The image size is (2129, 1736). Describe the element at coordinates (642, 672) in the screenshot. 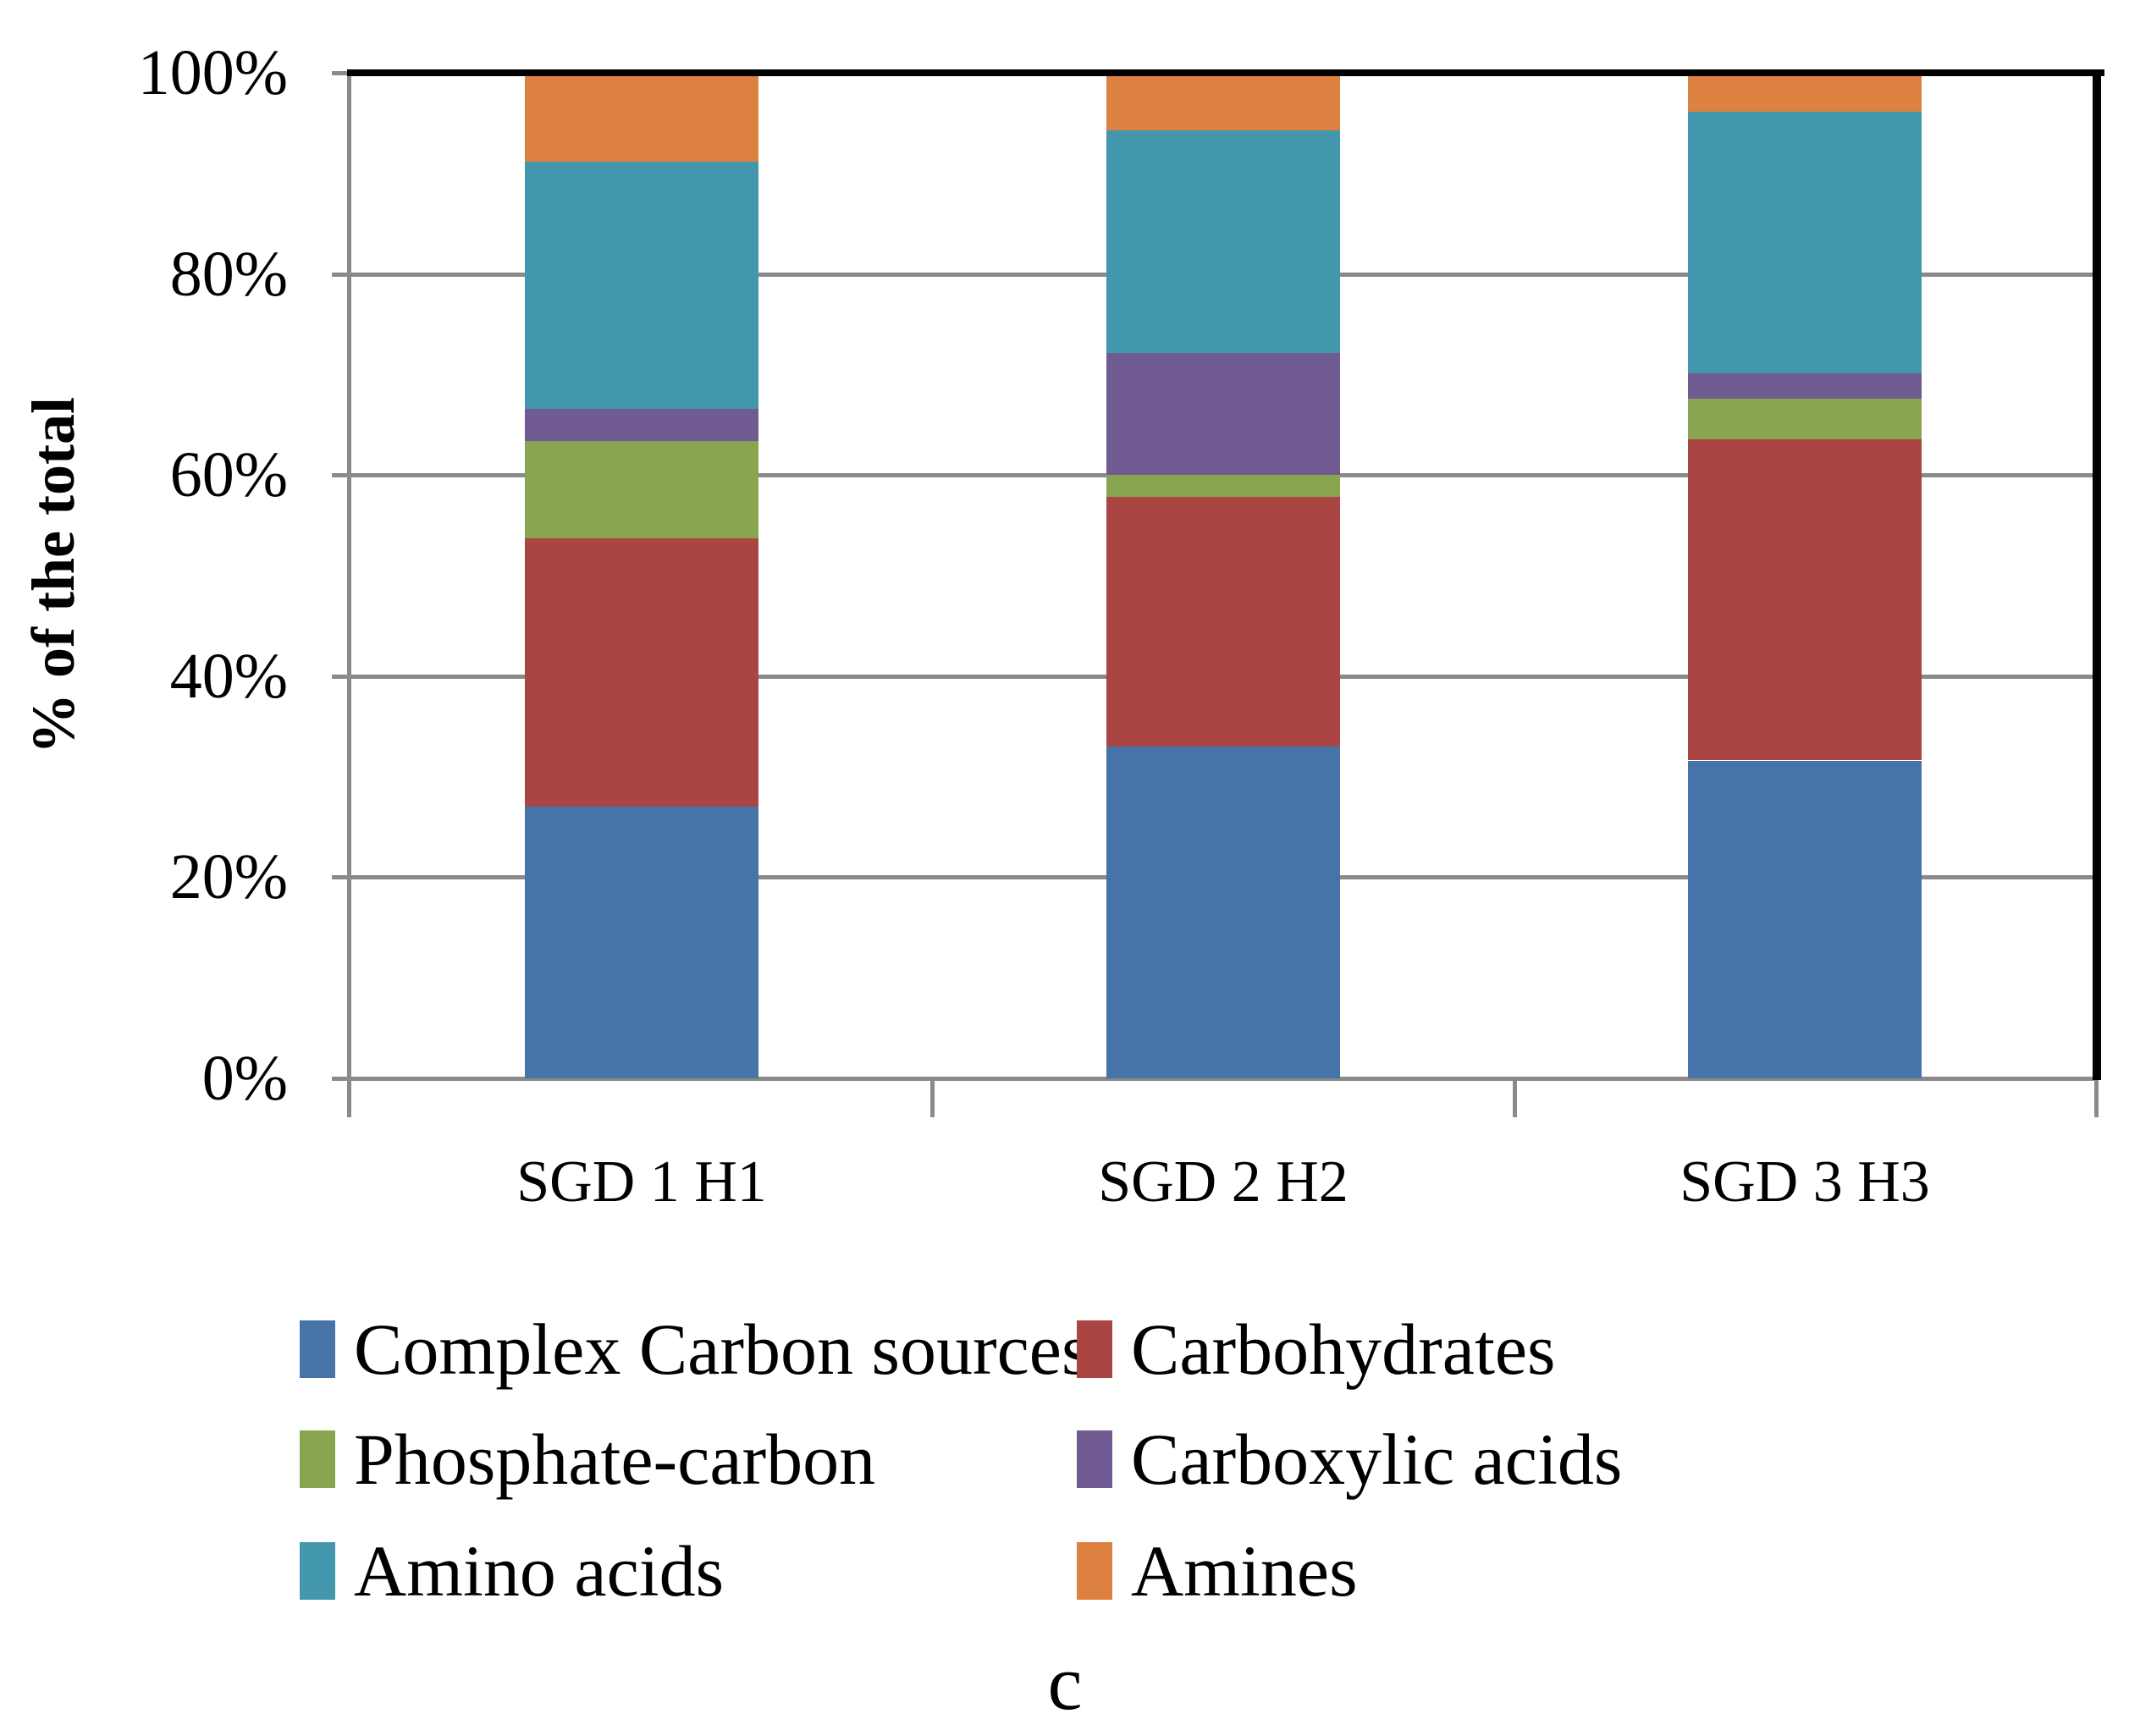

I see `bar-segment-carbohydrates-sgd-1-h1` at that location.